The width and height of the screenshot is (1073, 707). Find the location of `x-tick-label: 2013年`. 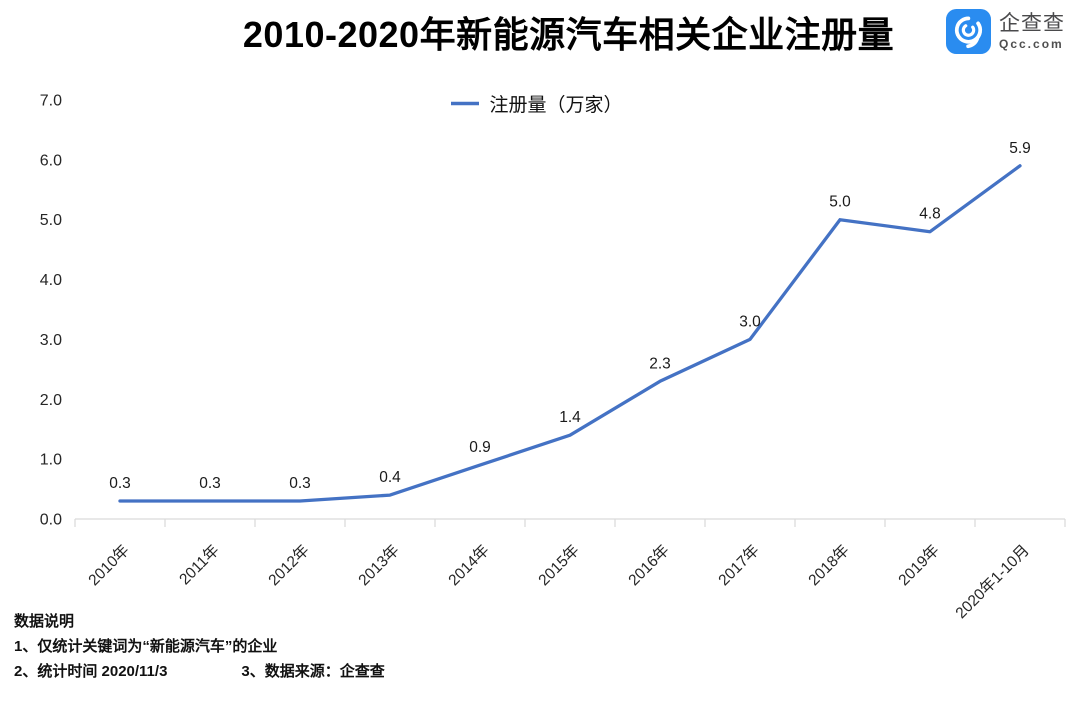

x-tick-label: 2013年 is located at coordinates (379, 565).